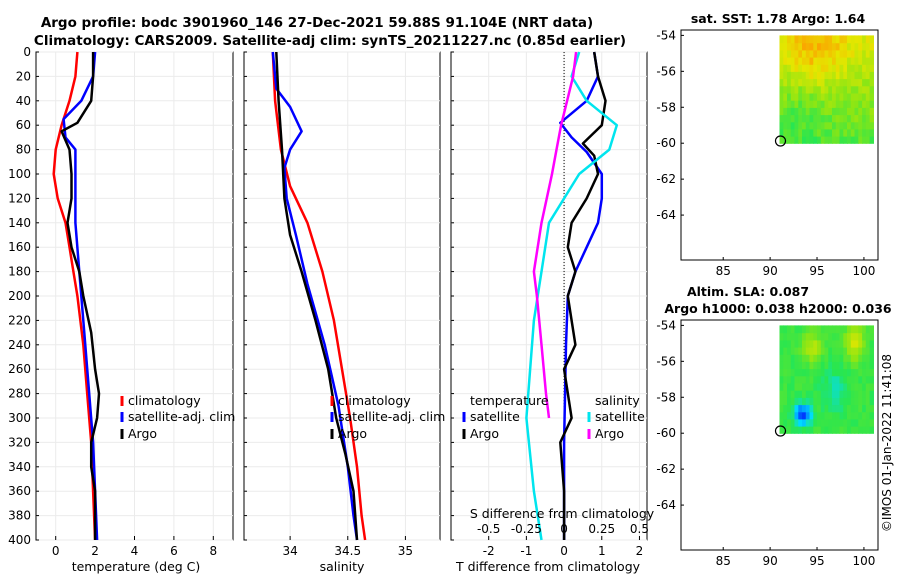 This screenshot has width=900, height=580. What do you see at coordinates (27, 52) in the screenshot?
I see `depth-tick-label: 0` at bounding box center [27, 52].